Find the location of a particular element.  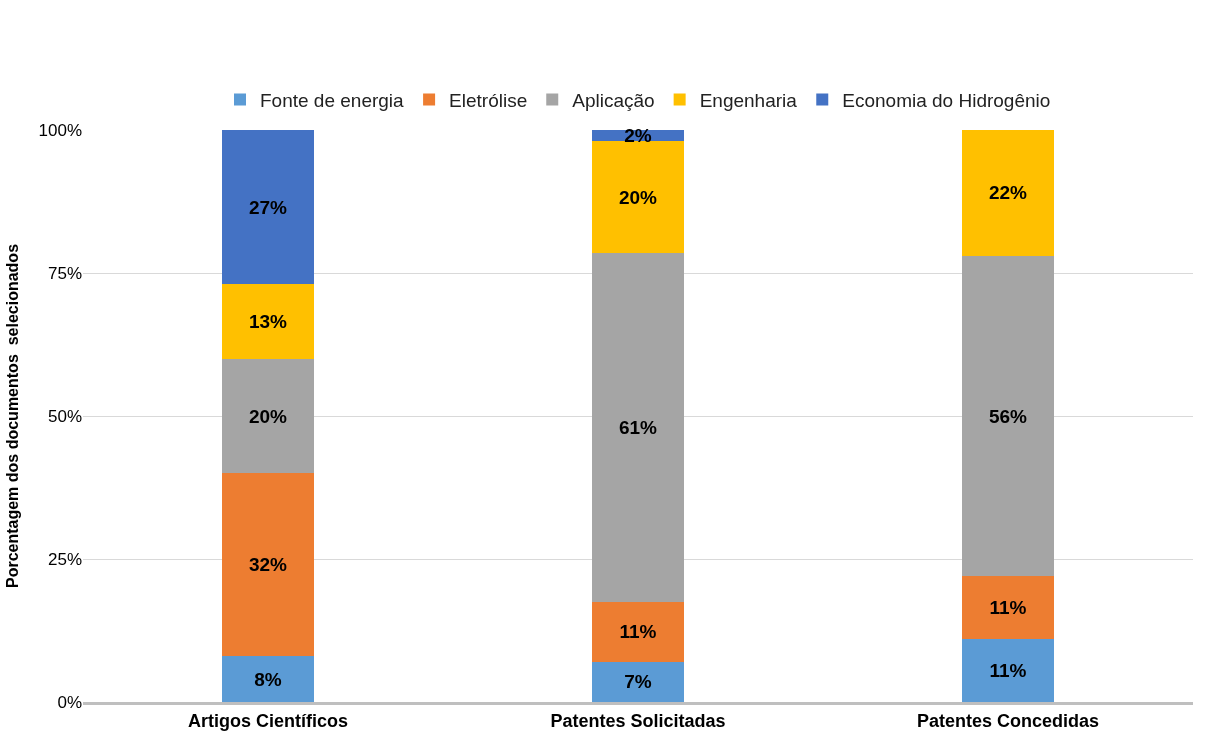

y-tick-label: 0% is located at coordinates (69, 702).